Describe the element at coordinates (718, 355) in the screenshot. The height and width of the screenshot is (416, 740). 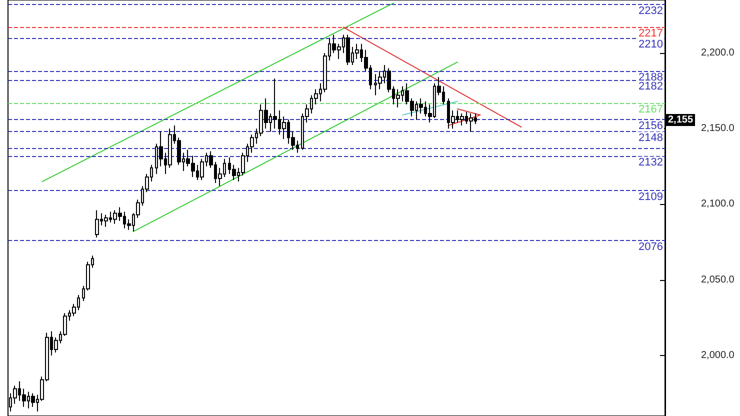
I see `y-tick-label: 2,000.0` at that location.